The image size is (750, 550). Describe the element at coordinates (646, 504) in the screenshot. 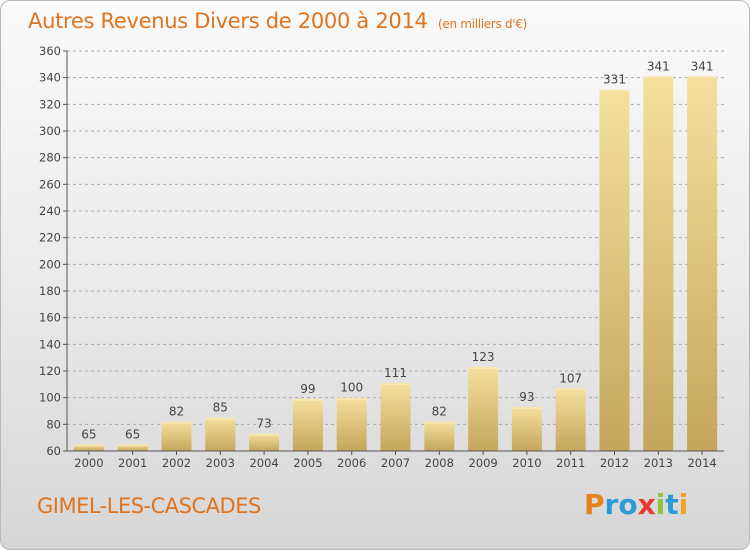

I see `logo-letter: x` at that location.